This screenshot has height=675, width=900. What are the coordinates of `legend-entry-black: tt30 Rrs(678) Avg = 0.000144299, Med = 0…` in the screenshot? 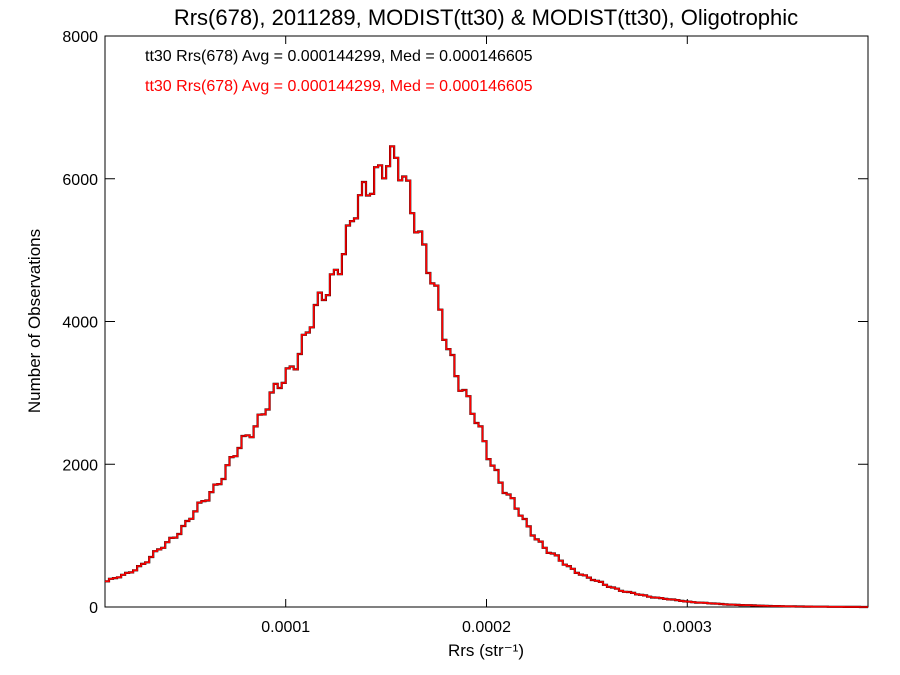 It's located at (339, 56).